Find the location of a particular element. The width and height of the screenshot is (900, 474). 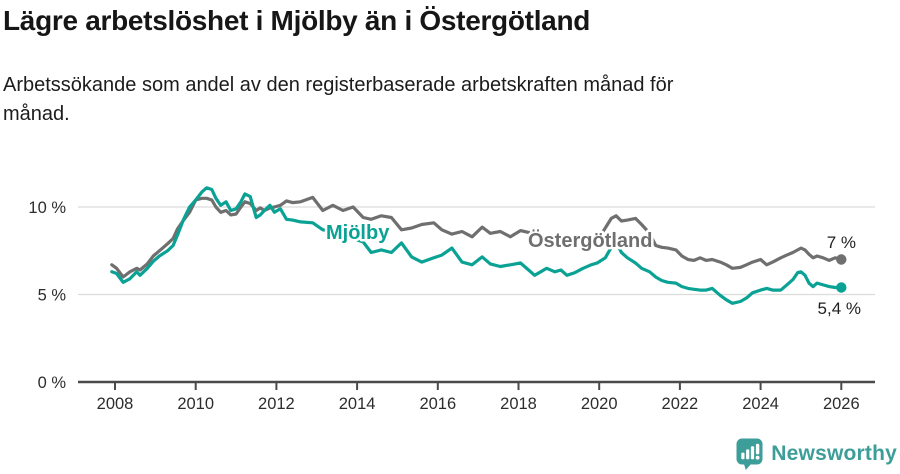

series-label-mjolby: Mjölby is located at coordinates (358, 233).